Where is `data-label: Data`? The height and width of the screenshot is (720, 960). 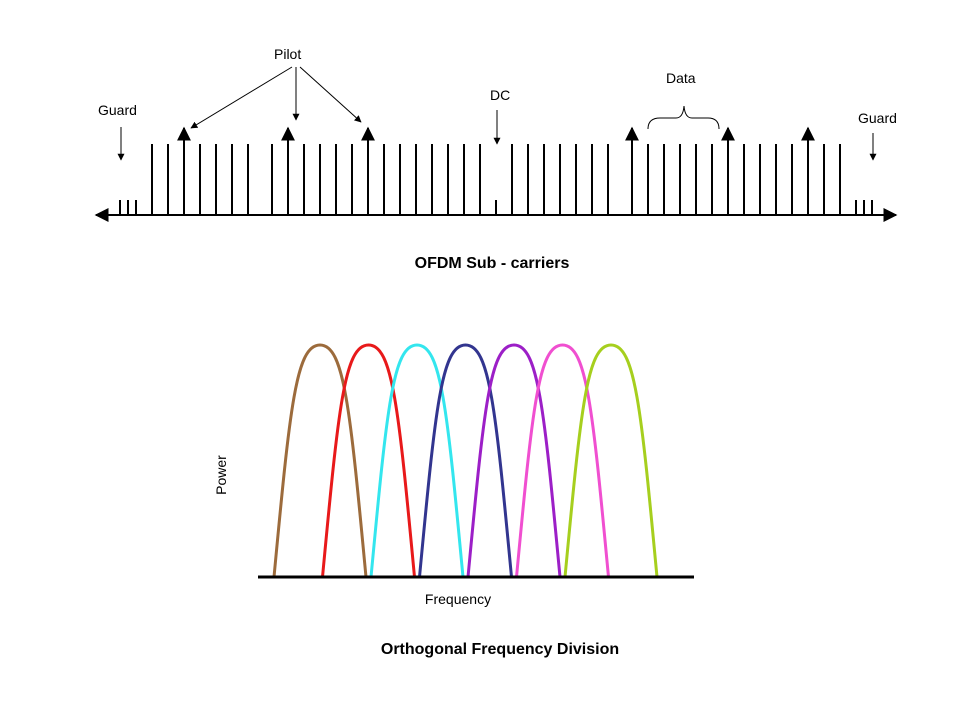
data-label: Data is located at coordinates (681, 78).